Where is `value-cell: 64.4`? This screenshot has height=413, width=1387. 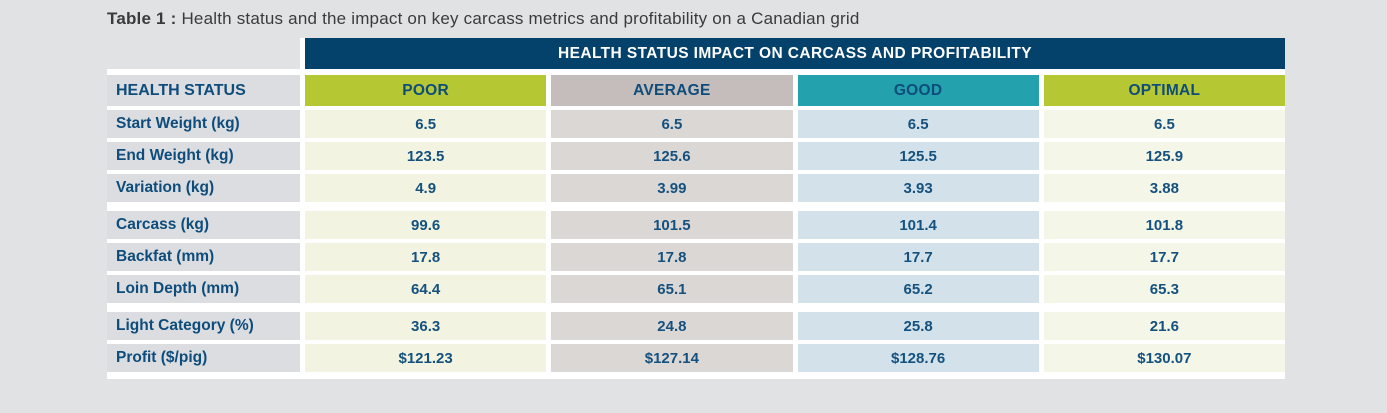 value-cell: 64.4 is located at coordinates (426, 289).